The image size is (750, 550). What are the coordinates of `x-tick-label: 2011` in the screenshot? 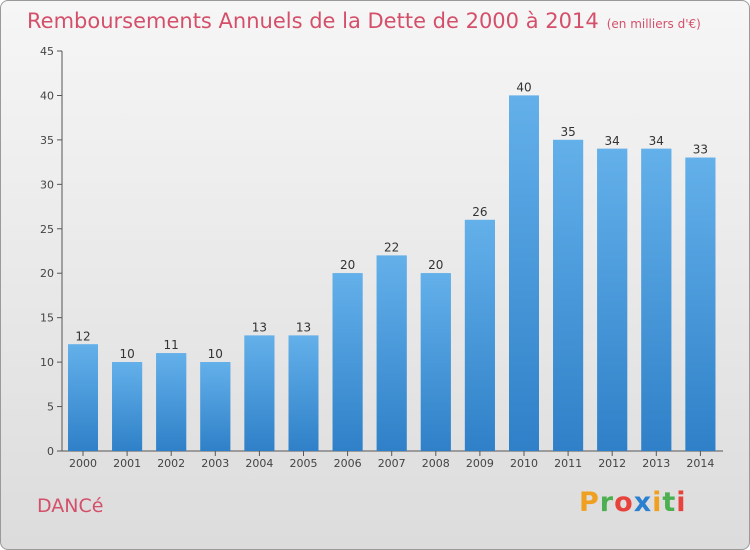 It's located at (568, 463).